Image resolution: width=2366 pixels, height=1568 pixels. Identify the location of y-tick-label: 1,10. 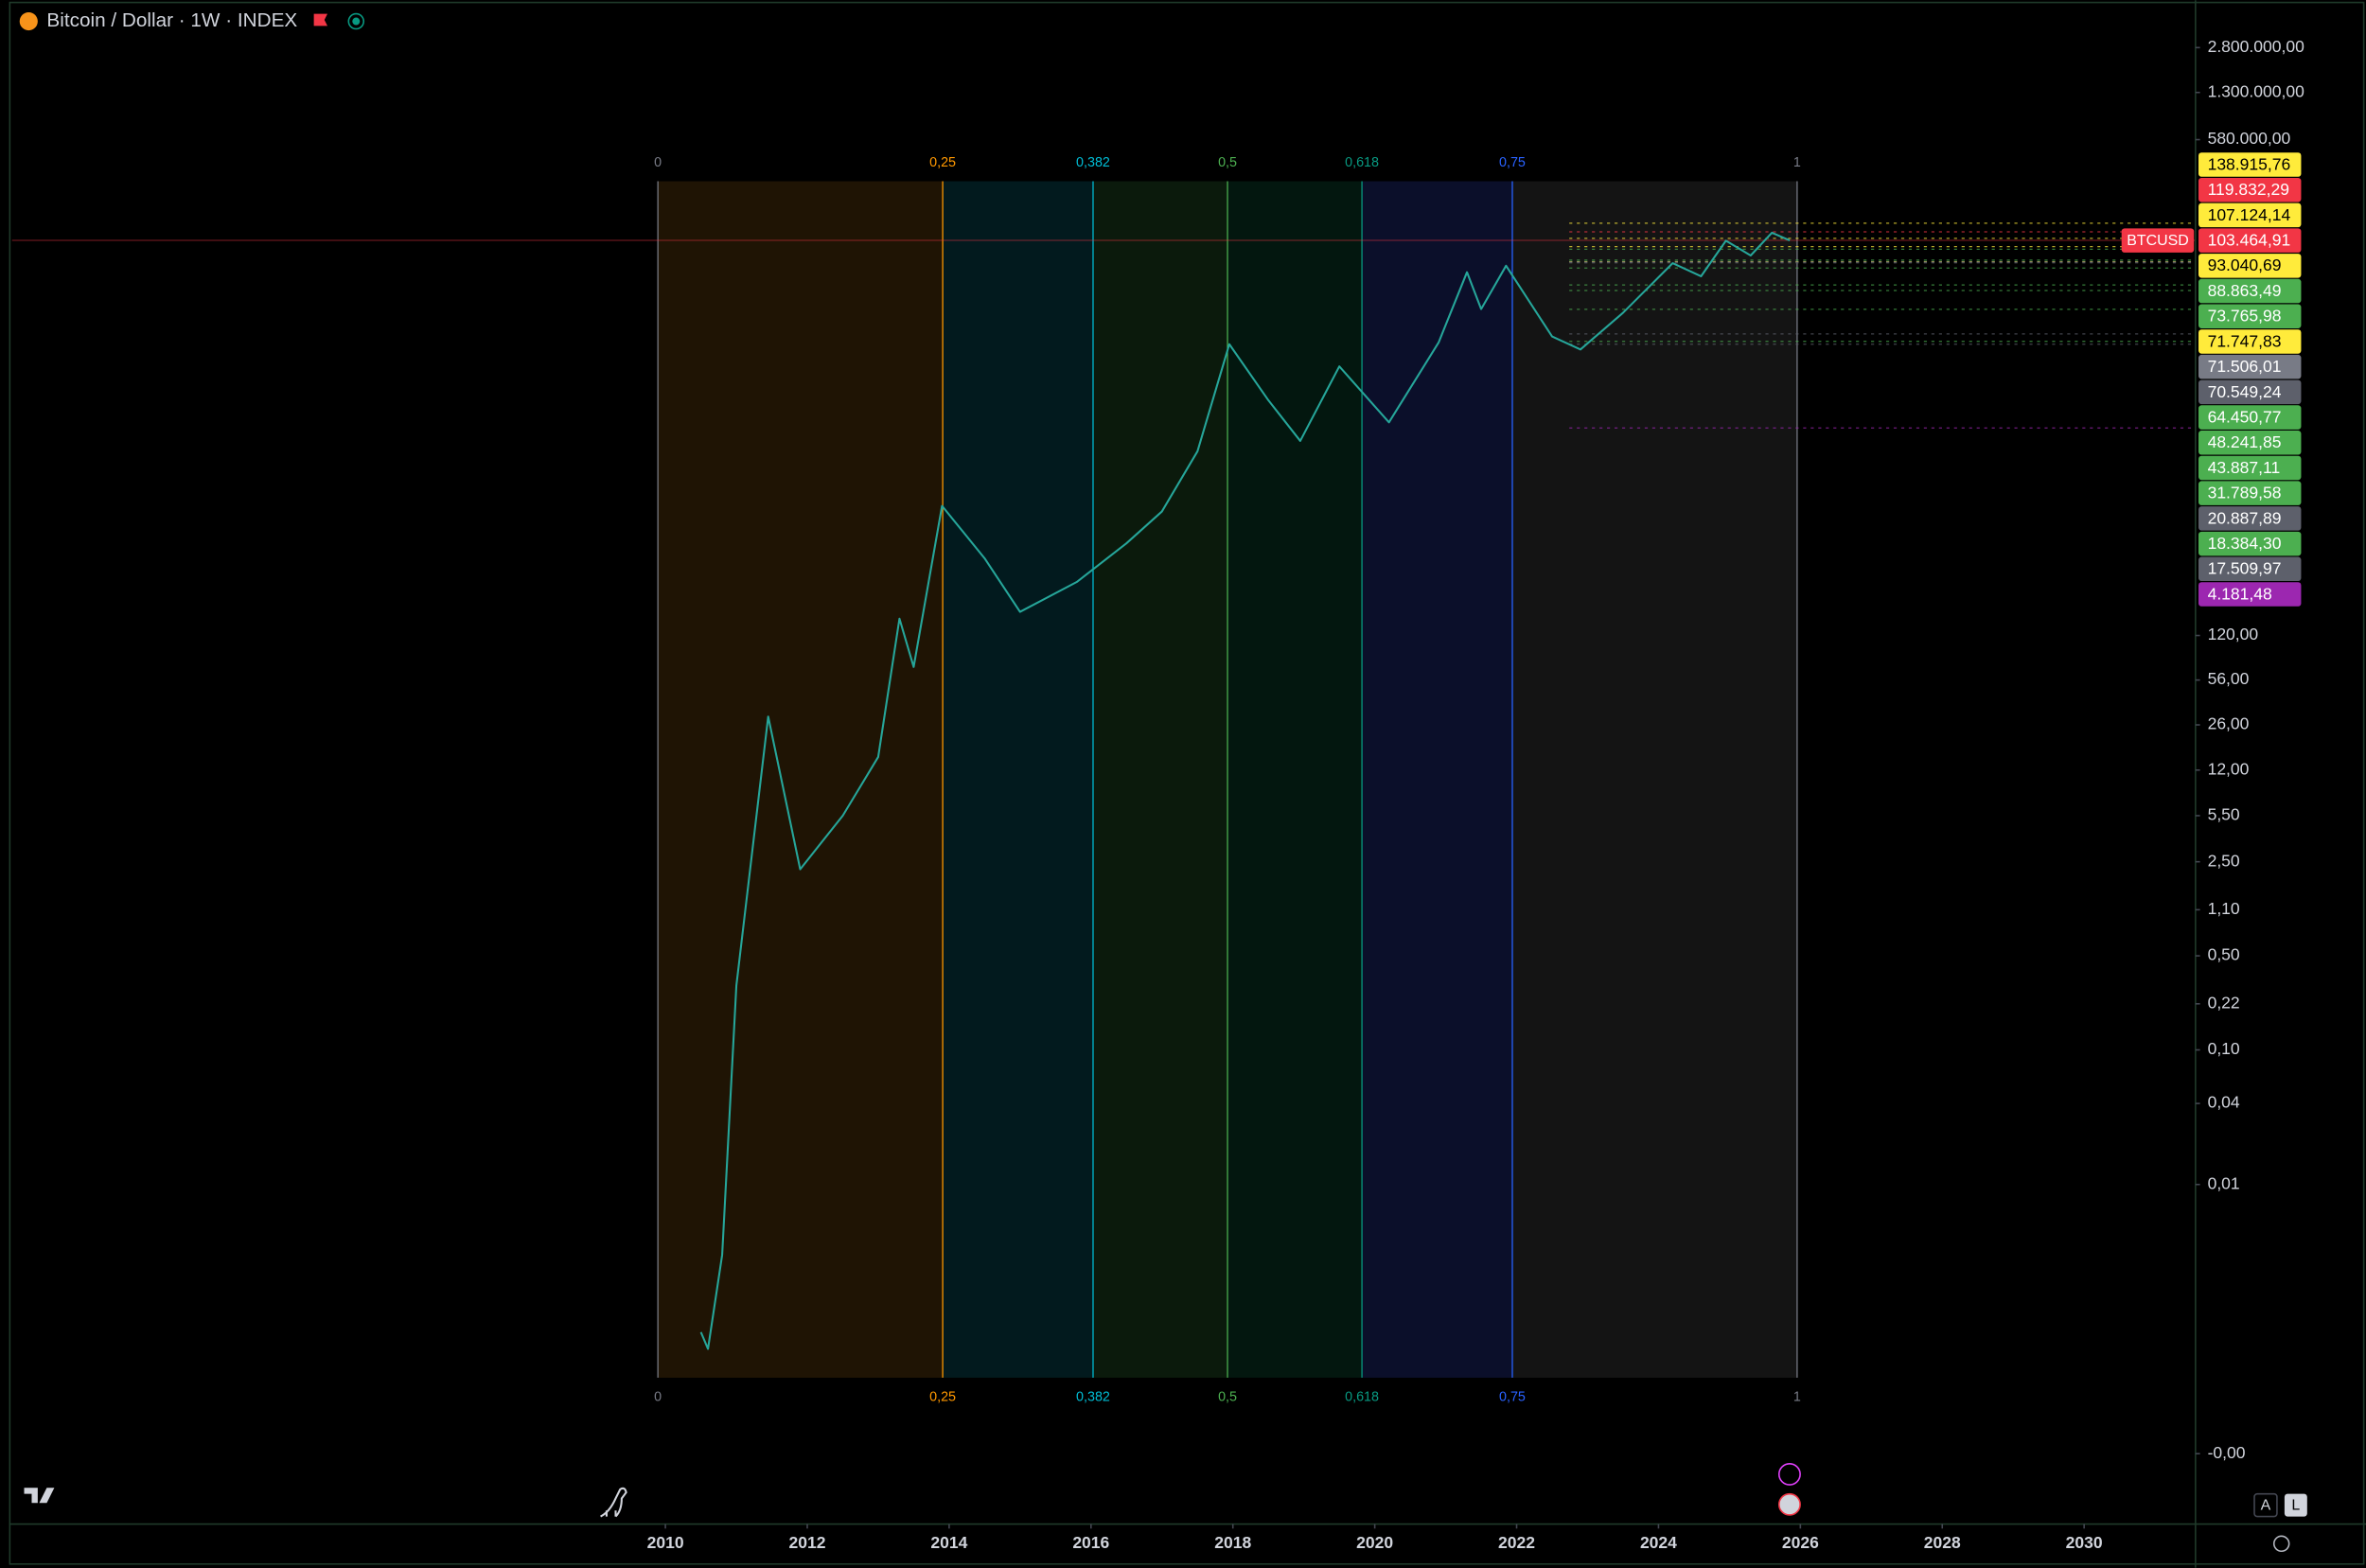
(2224, 908).